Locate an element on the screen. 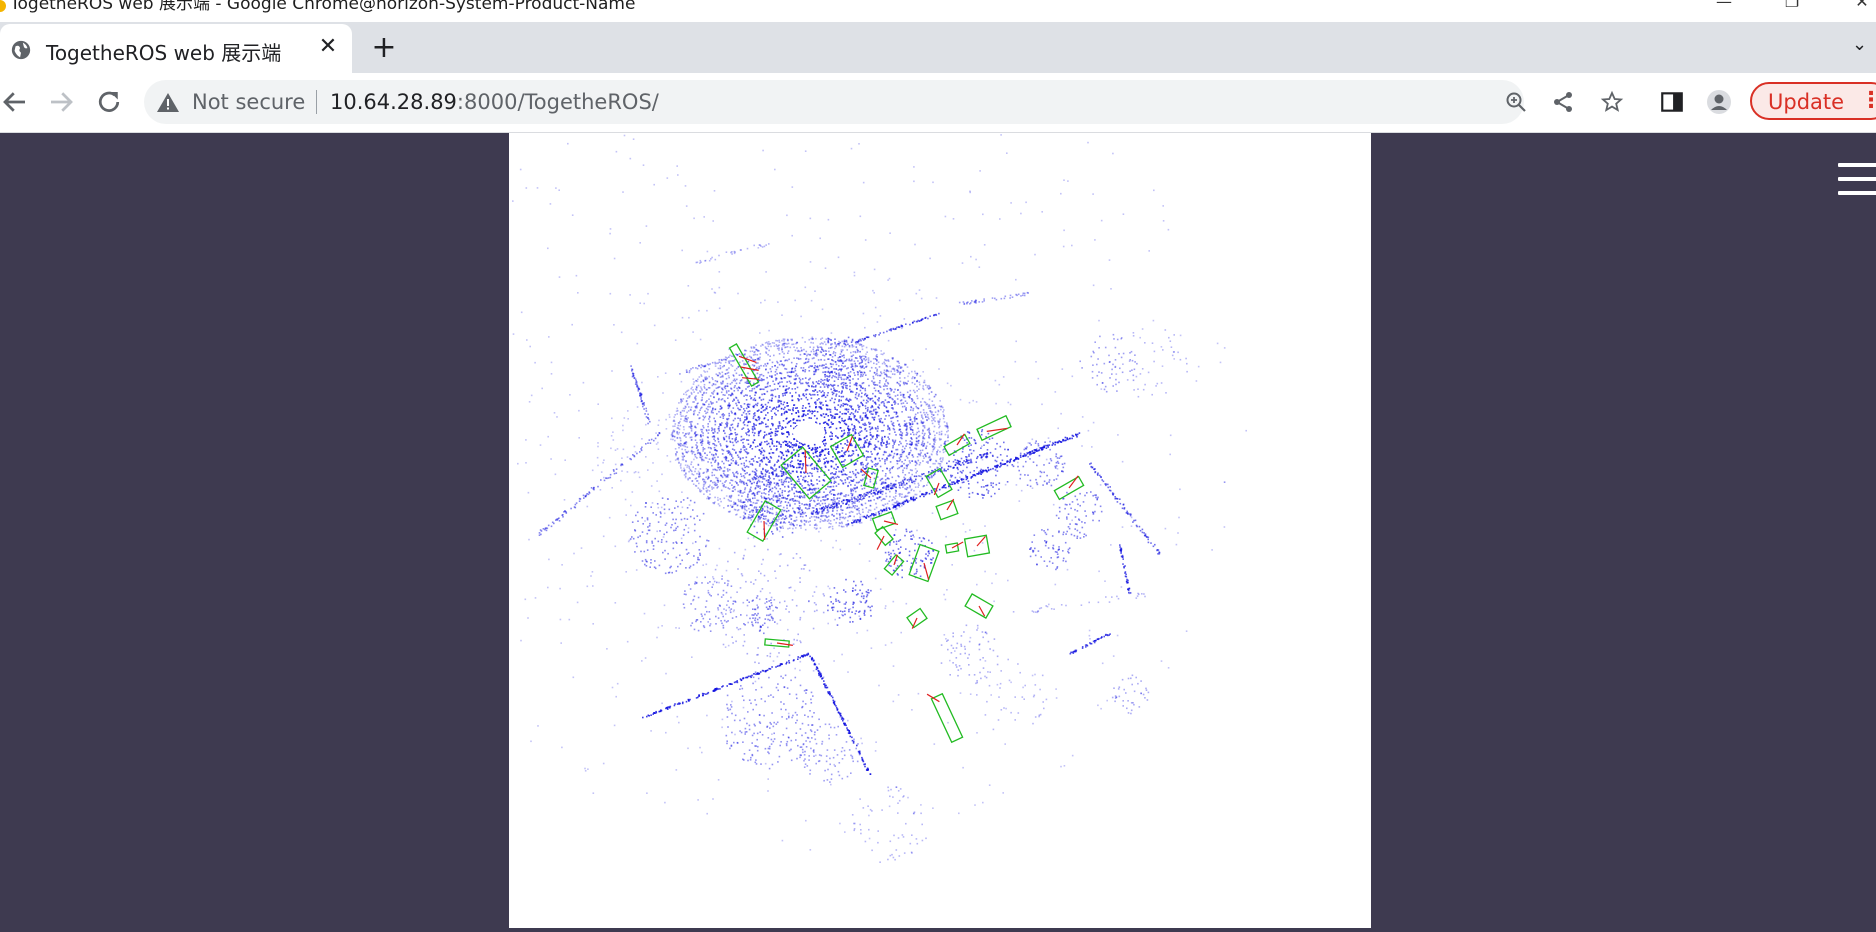  url-text: 10.64.28.89:8000/TogetheROS/ is located at coordinates (494, 102).